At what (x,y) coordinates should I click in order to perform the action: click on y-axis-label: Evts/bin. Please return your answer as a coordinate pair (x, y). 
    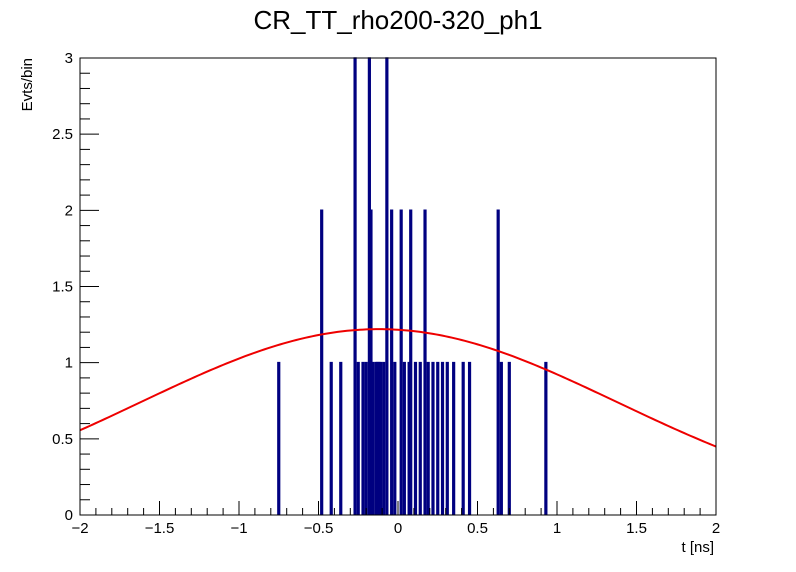
    Looking at the image, I should click on (27, 84).